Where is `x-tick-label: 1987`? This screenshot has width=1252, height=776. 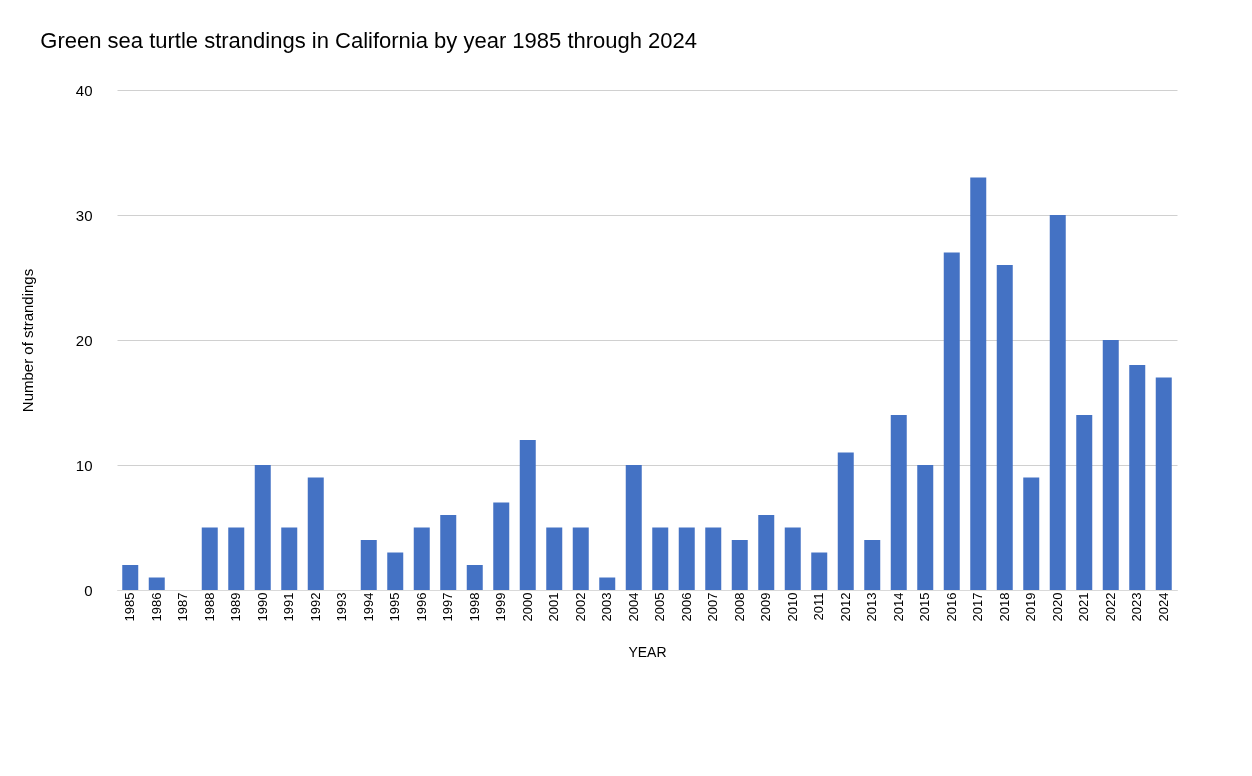 x-tick-label: 1987 is located at coordinates (183, 607).